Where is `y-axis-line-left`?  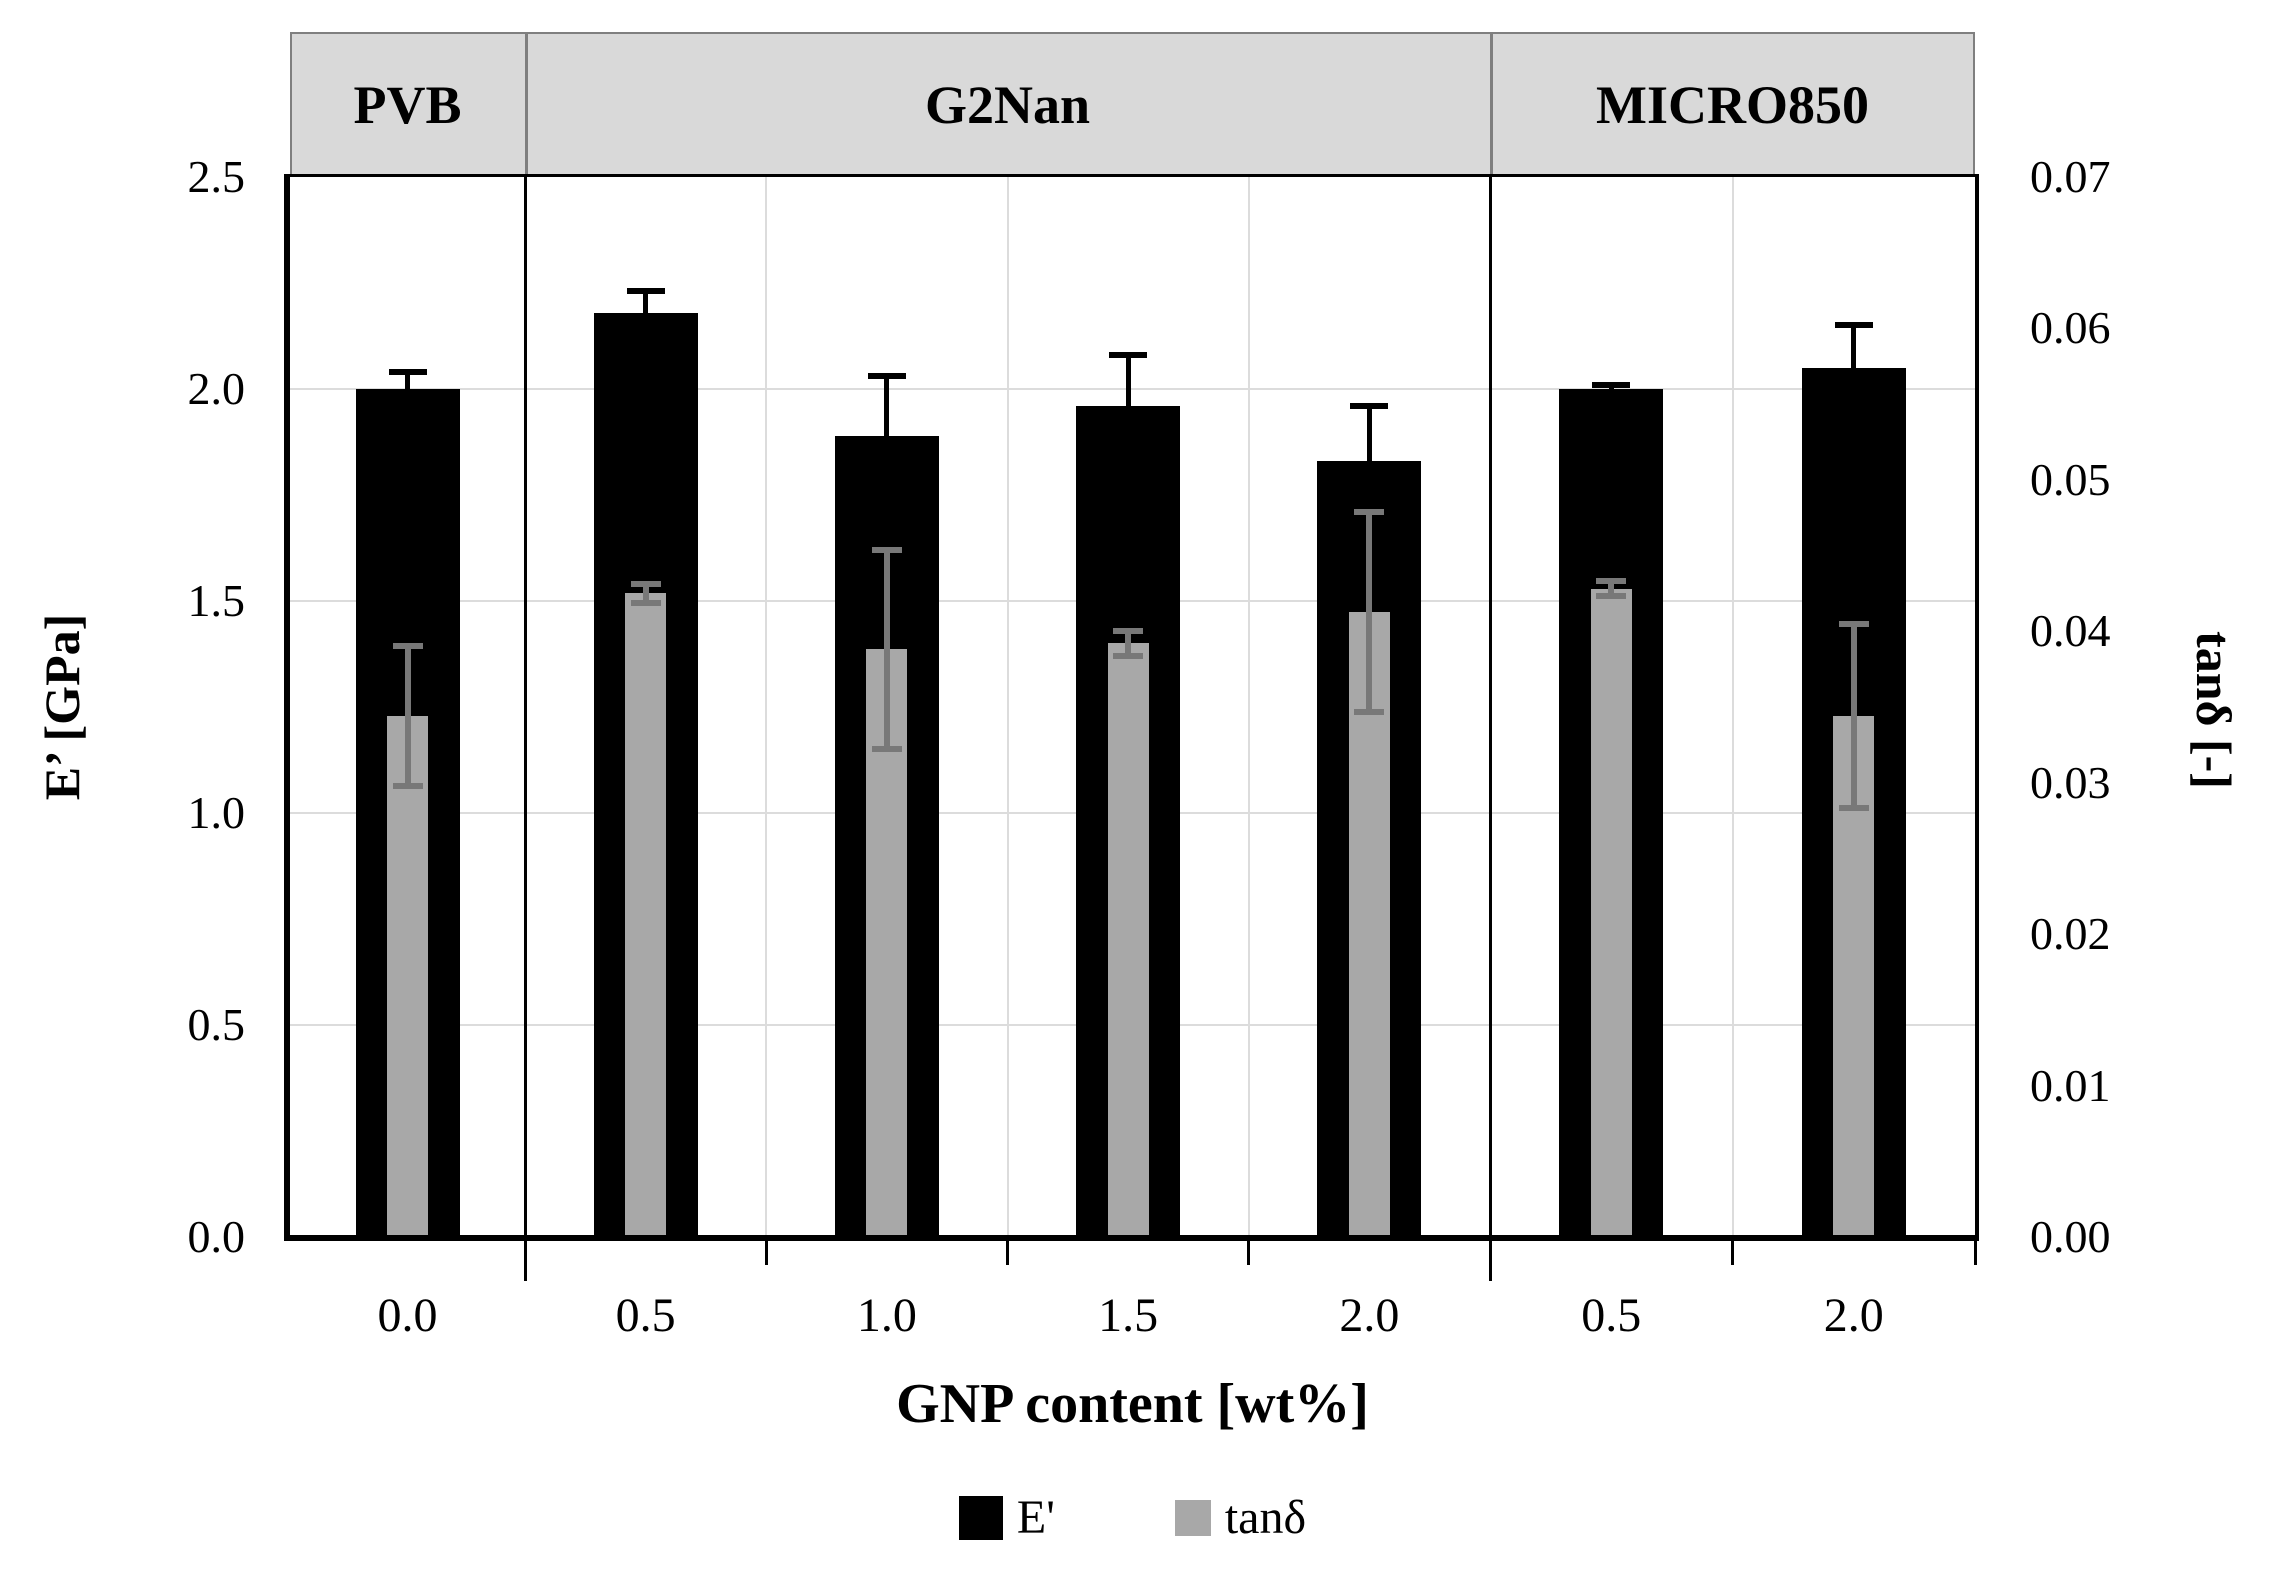 y-axis-line-left is located at coordinates (287, 707).